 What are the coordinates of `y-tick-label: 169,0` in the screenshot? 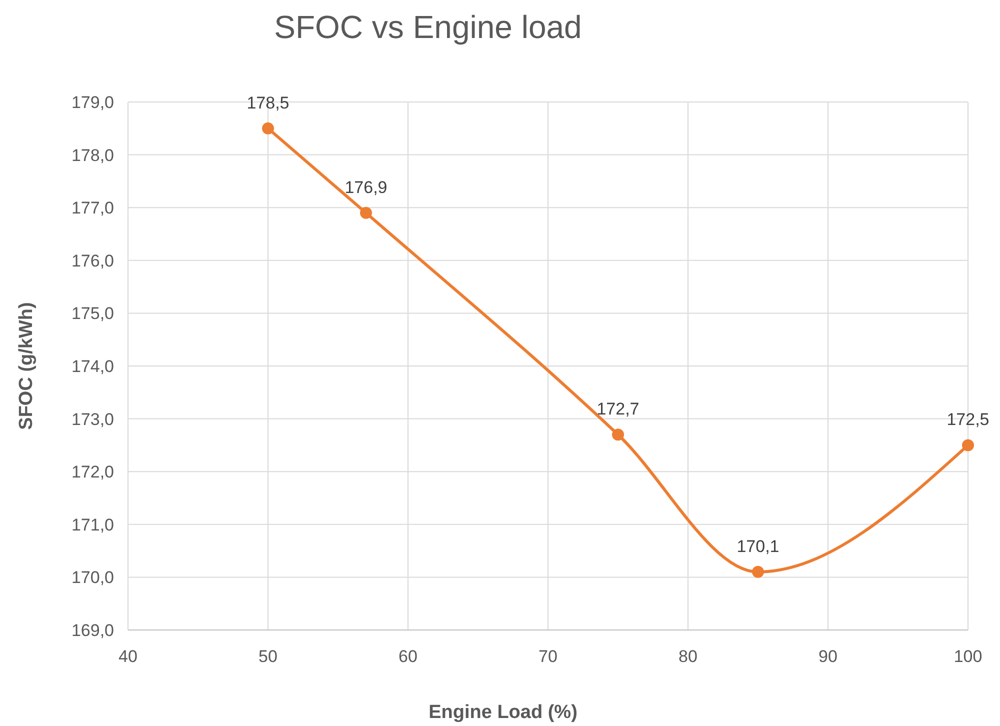 It's located at (92, 630).